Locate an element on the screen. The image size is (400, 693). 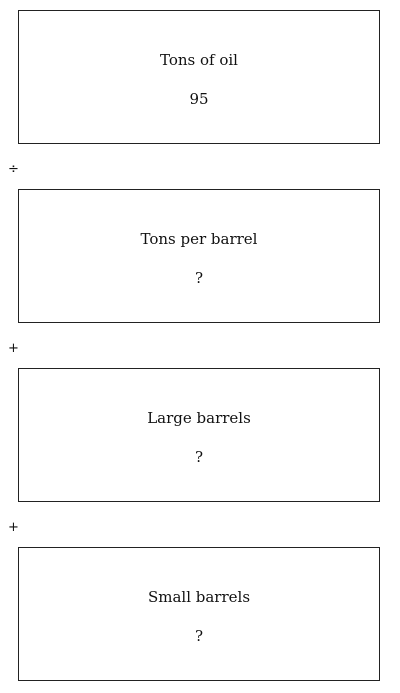
box-label: Tons per barrel is located at coordinates (199, 239).